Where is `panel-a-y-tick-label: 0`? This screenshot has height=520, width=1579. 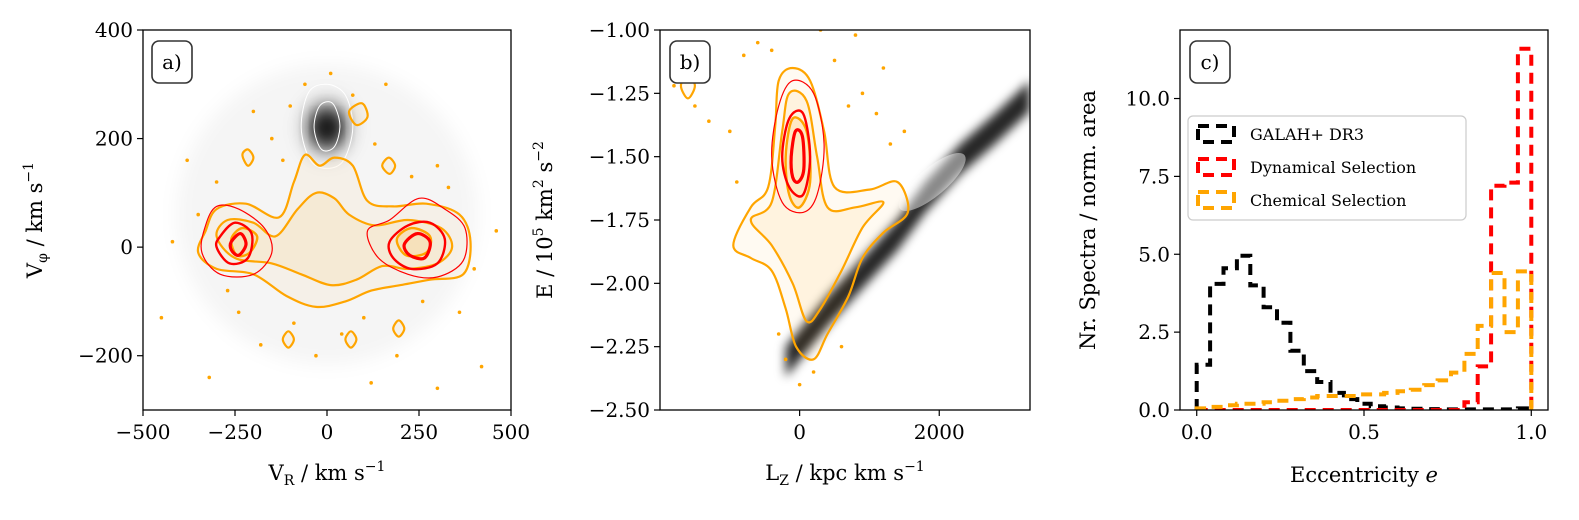 panel-a-y-tick-label: 0 is located at coordinates (126, 247).